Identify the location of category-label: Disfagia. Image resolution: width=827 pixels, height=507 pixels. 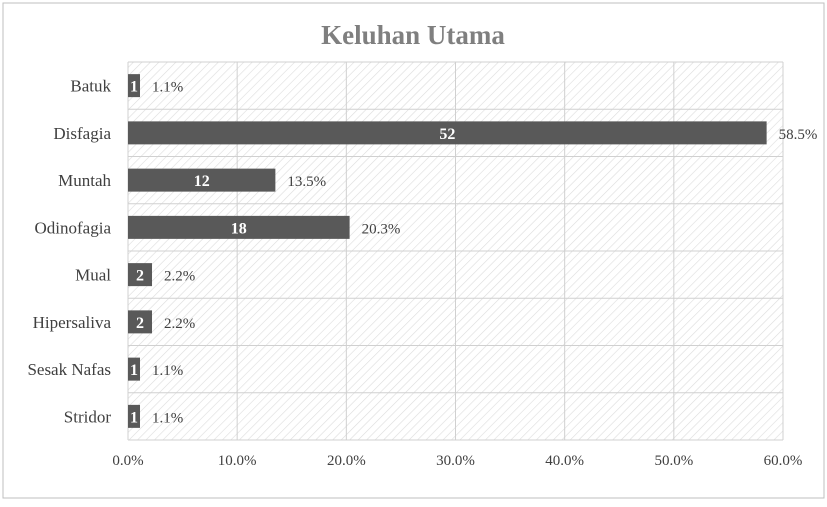
(82, 133).